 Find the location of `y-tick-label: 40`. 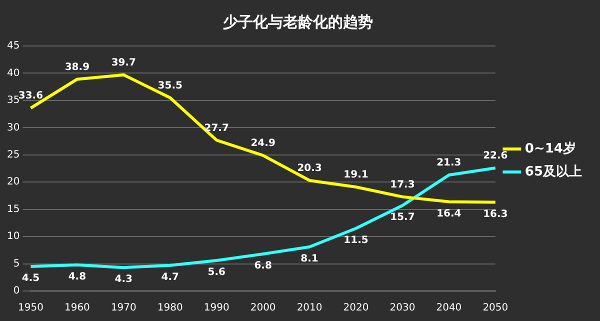

y-tick-label: 40 is located at coordinates (13, 73).